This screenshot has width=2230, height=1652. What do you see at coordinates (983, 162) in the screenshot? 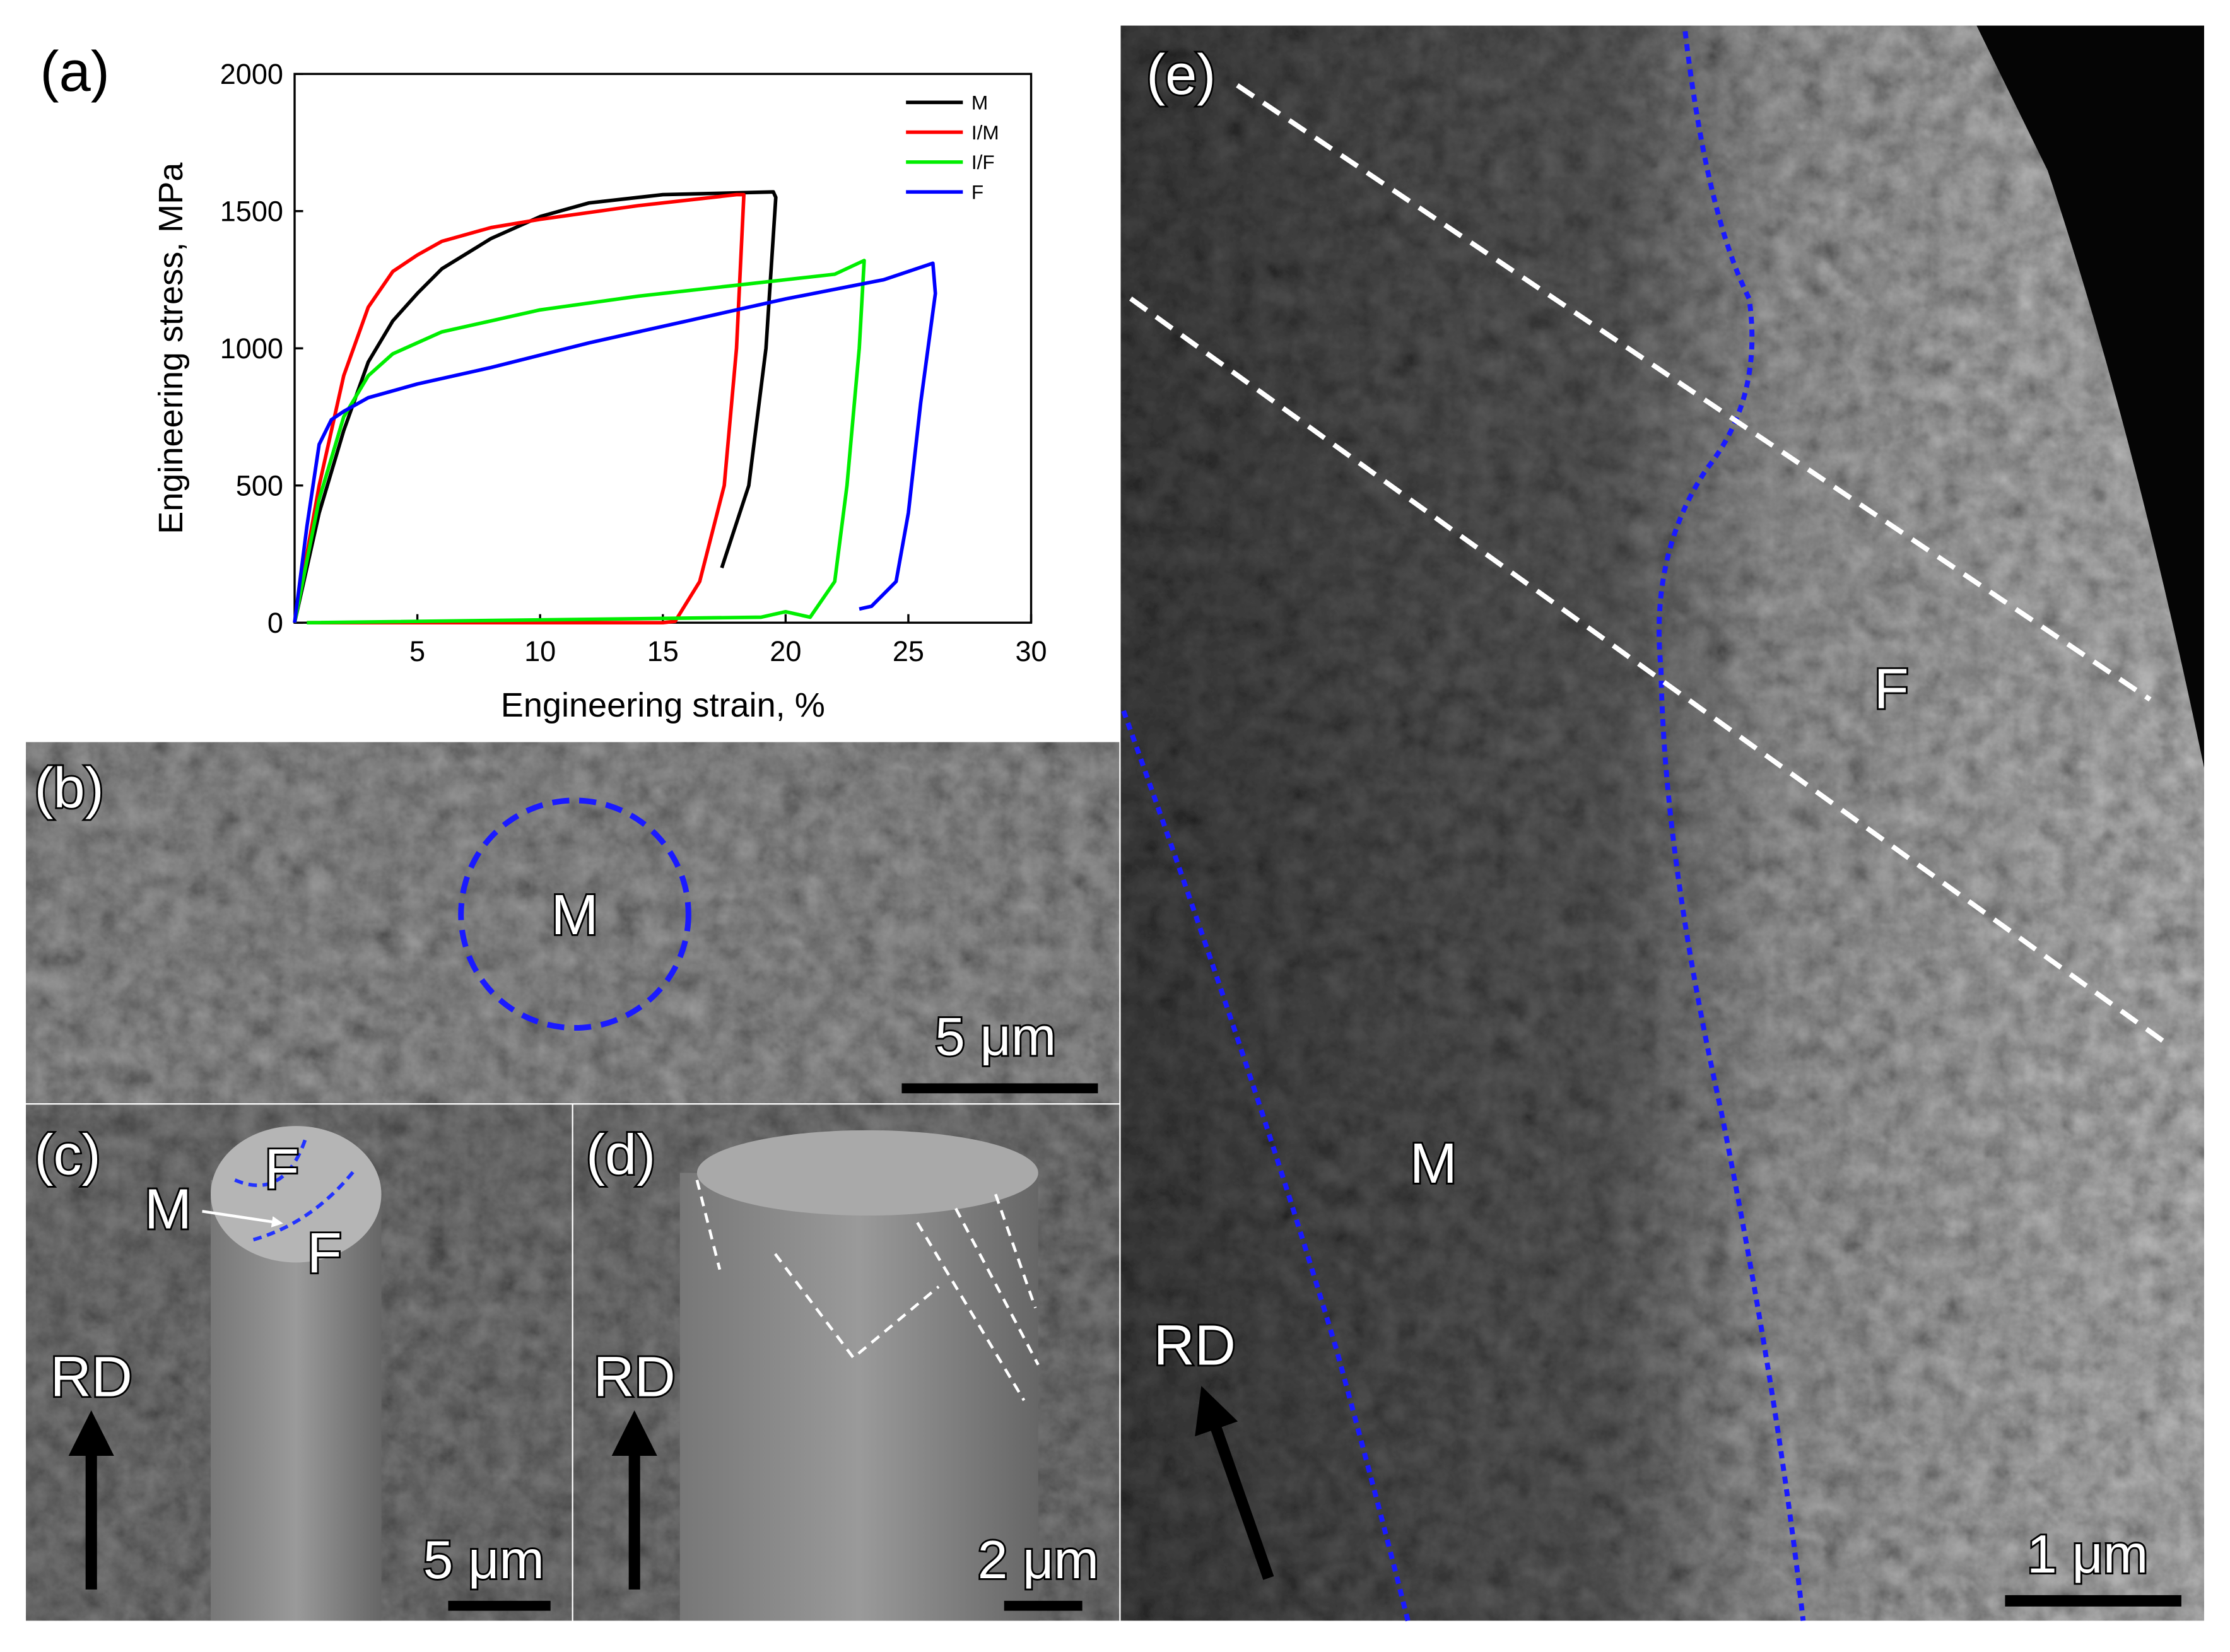
I see `legend-label: I/F` at bounding box center [983, 162].